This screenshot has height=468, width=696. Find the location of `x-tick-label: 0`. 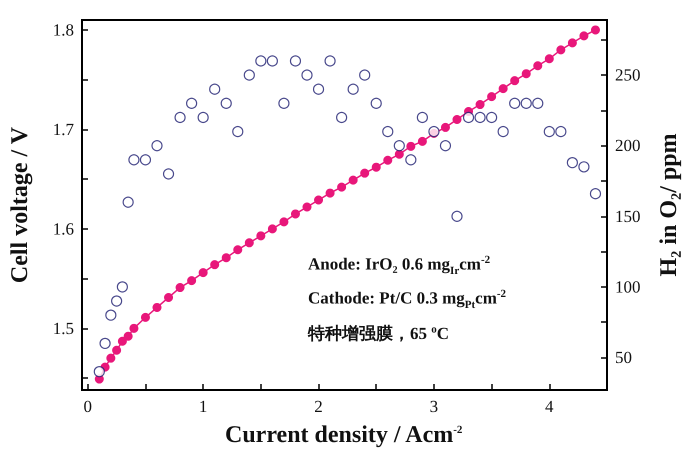

x-tick-label: 0 is located at coordinates (88, 406).